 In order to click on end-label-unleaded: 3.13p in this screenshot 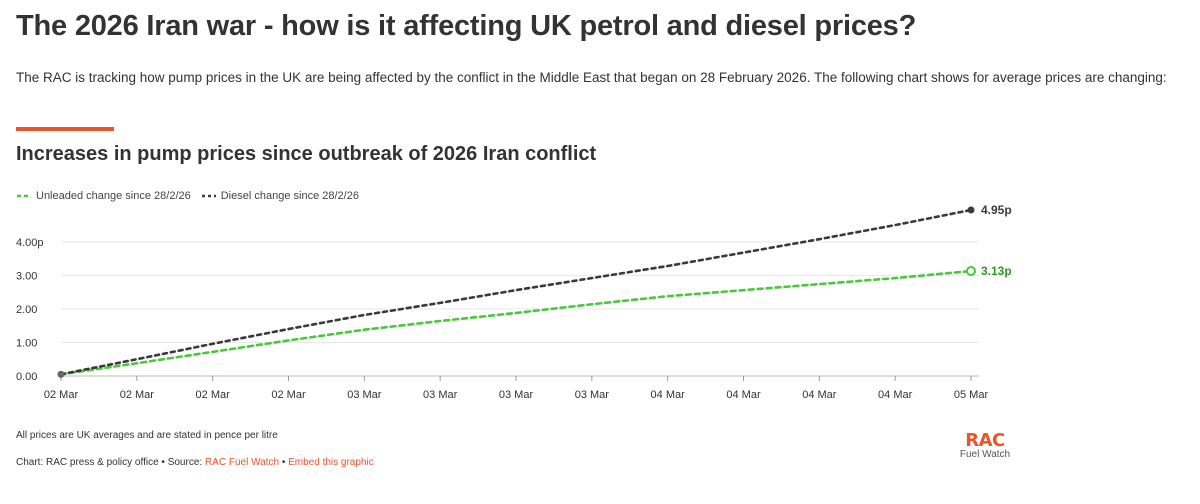, I will do `click(996, 271)`.